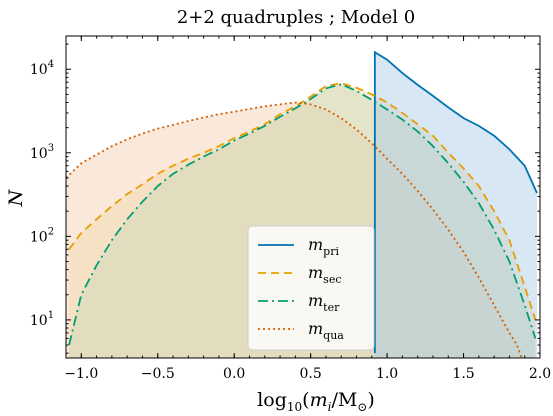  I want to click on x-axis-label-base: 10, so click(294, 407).